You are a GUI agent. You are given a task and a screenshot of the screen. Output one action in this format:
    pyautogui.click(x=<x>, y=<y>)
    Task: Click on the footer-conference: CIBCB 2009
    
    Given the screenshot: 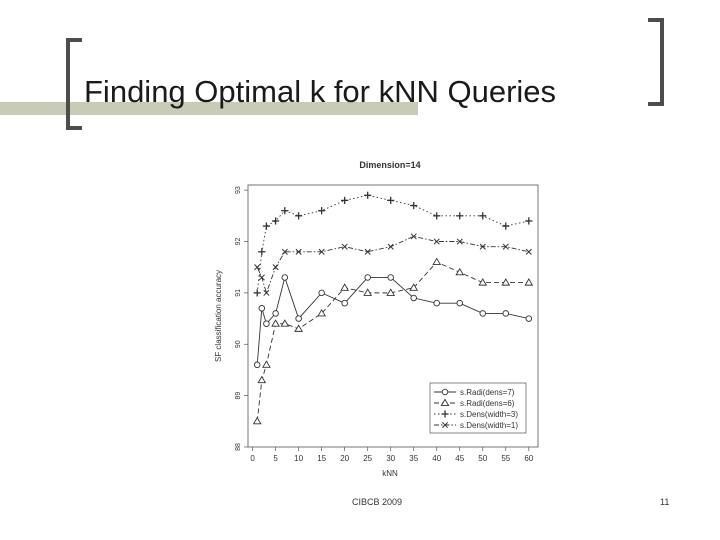 What is the action you would take?
    pyautogui.click(x=377, y=502)
    